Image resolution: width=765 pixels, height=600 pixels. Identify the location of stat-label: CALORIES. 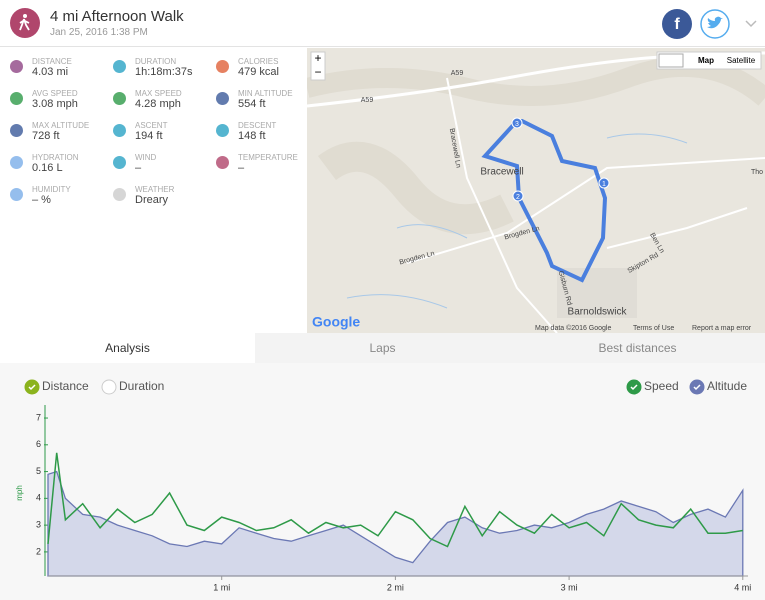
(258, 61).